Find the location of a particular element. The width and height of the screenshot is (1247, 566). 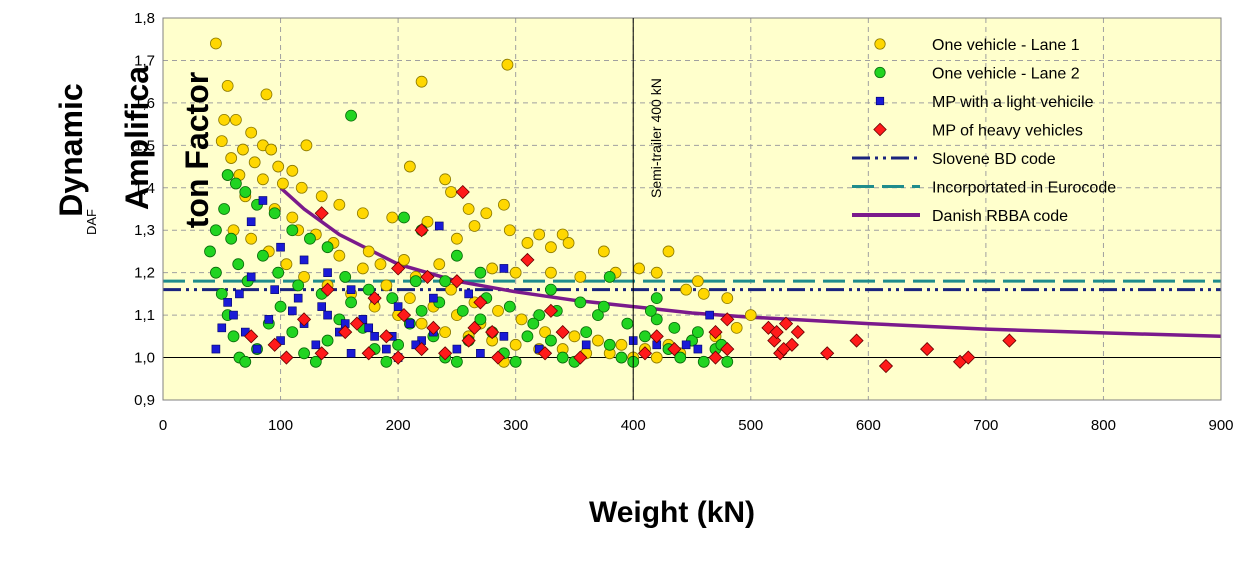

x-tick-label: 0 is located at coordinates (163, 425).